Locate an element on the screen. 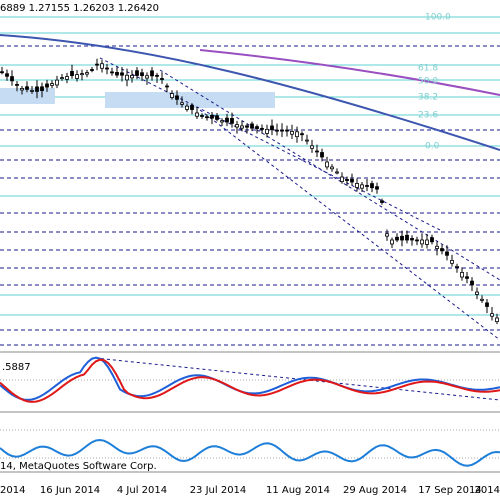  time-label: 4 Jul 2014 is located at coordinates (142, 490).